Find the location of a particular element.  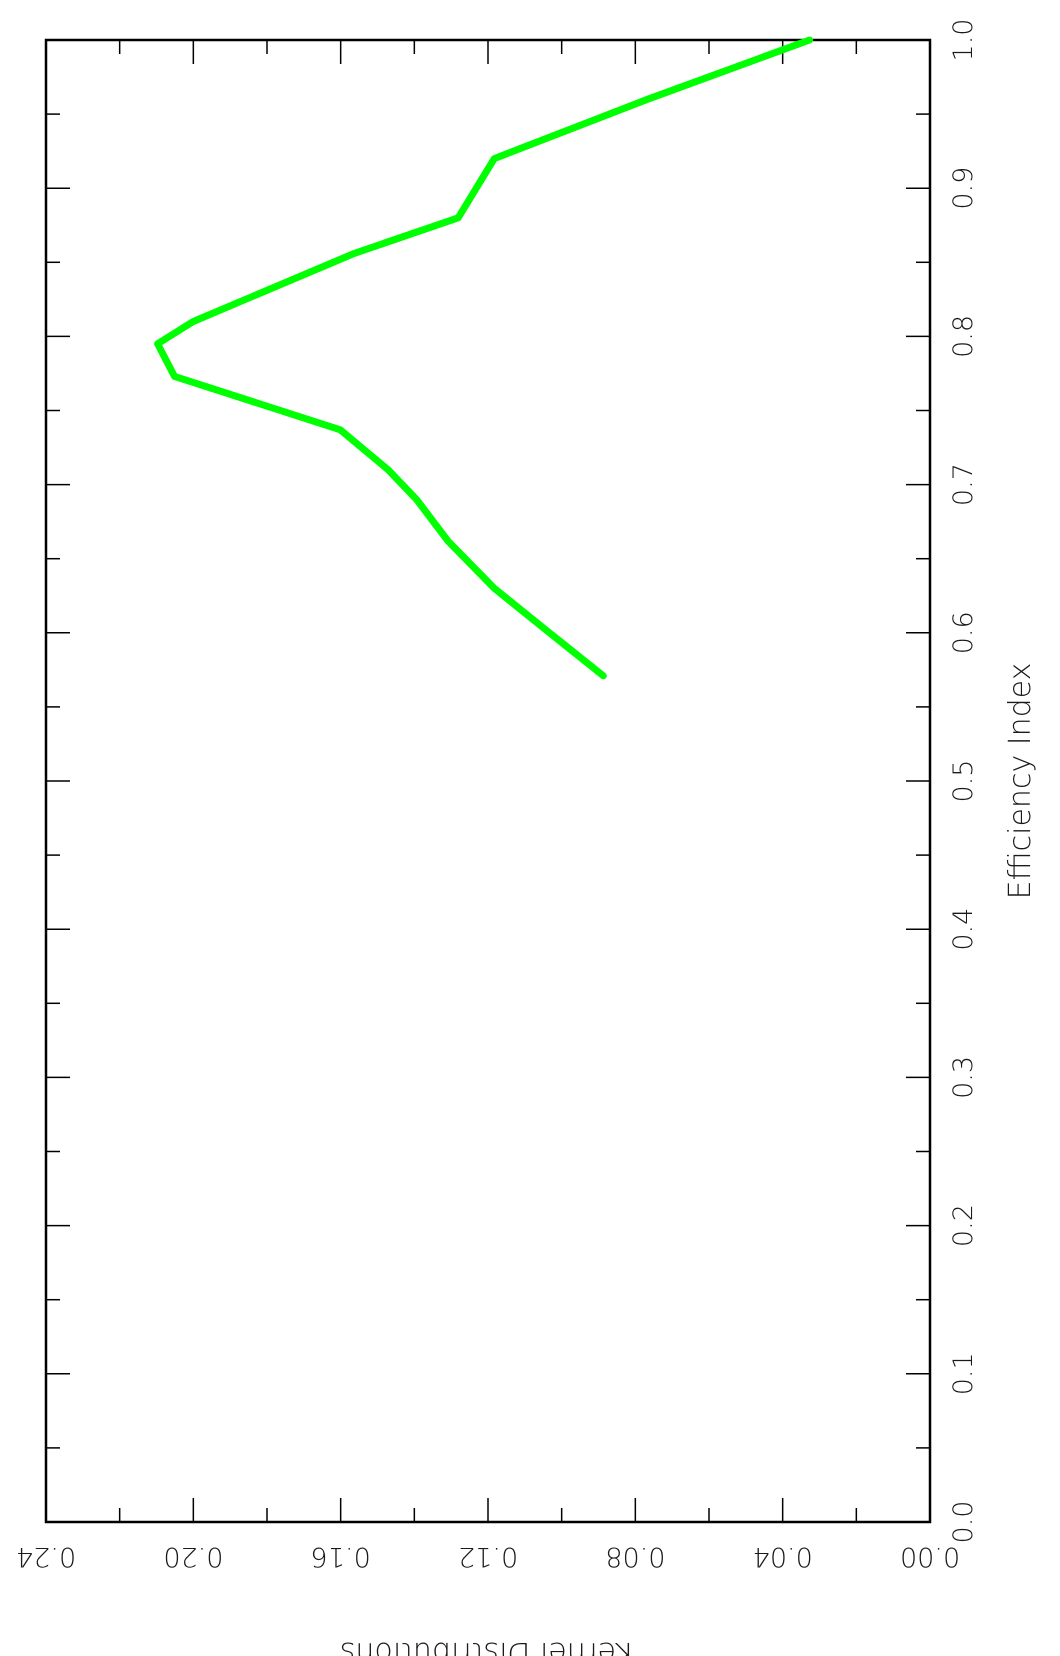

y-axis-title: Kernel Distributions is located at coordinates (487, 1645).